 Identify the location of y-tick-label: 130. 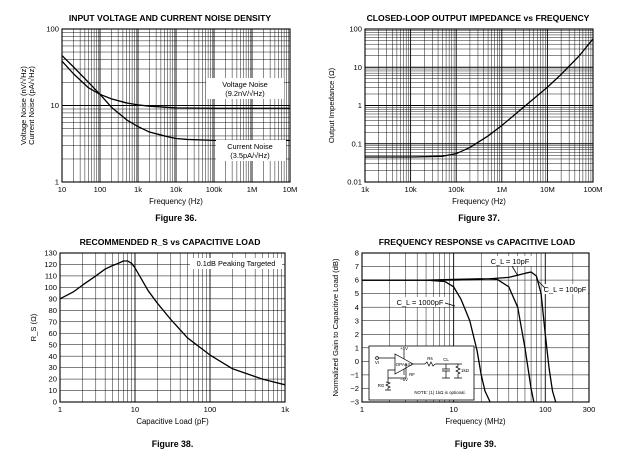
(50, 253).